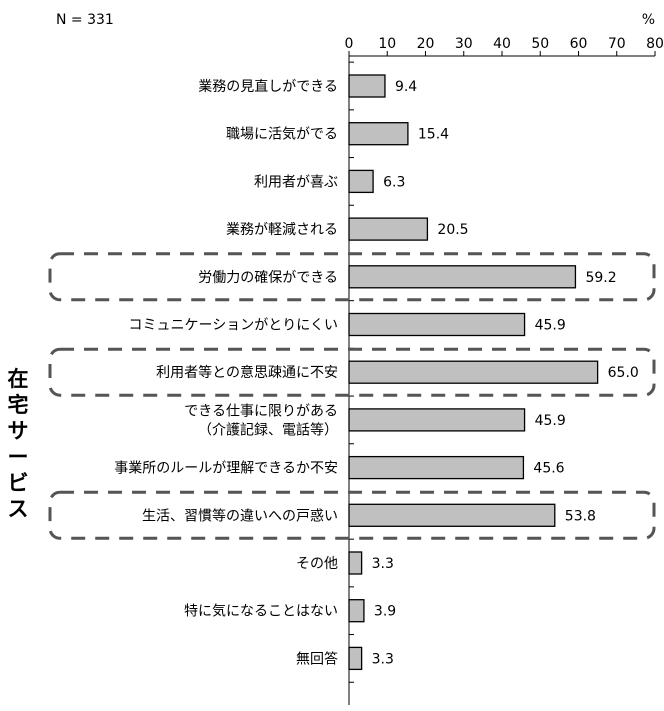 The height and width of the screenshot is (711, 664). What do you see at coordinates (317, 658) in the screenshot?
I see `category-label: 無回答` at bounding box center [317, 658].